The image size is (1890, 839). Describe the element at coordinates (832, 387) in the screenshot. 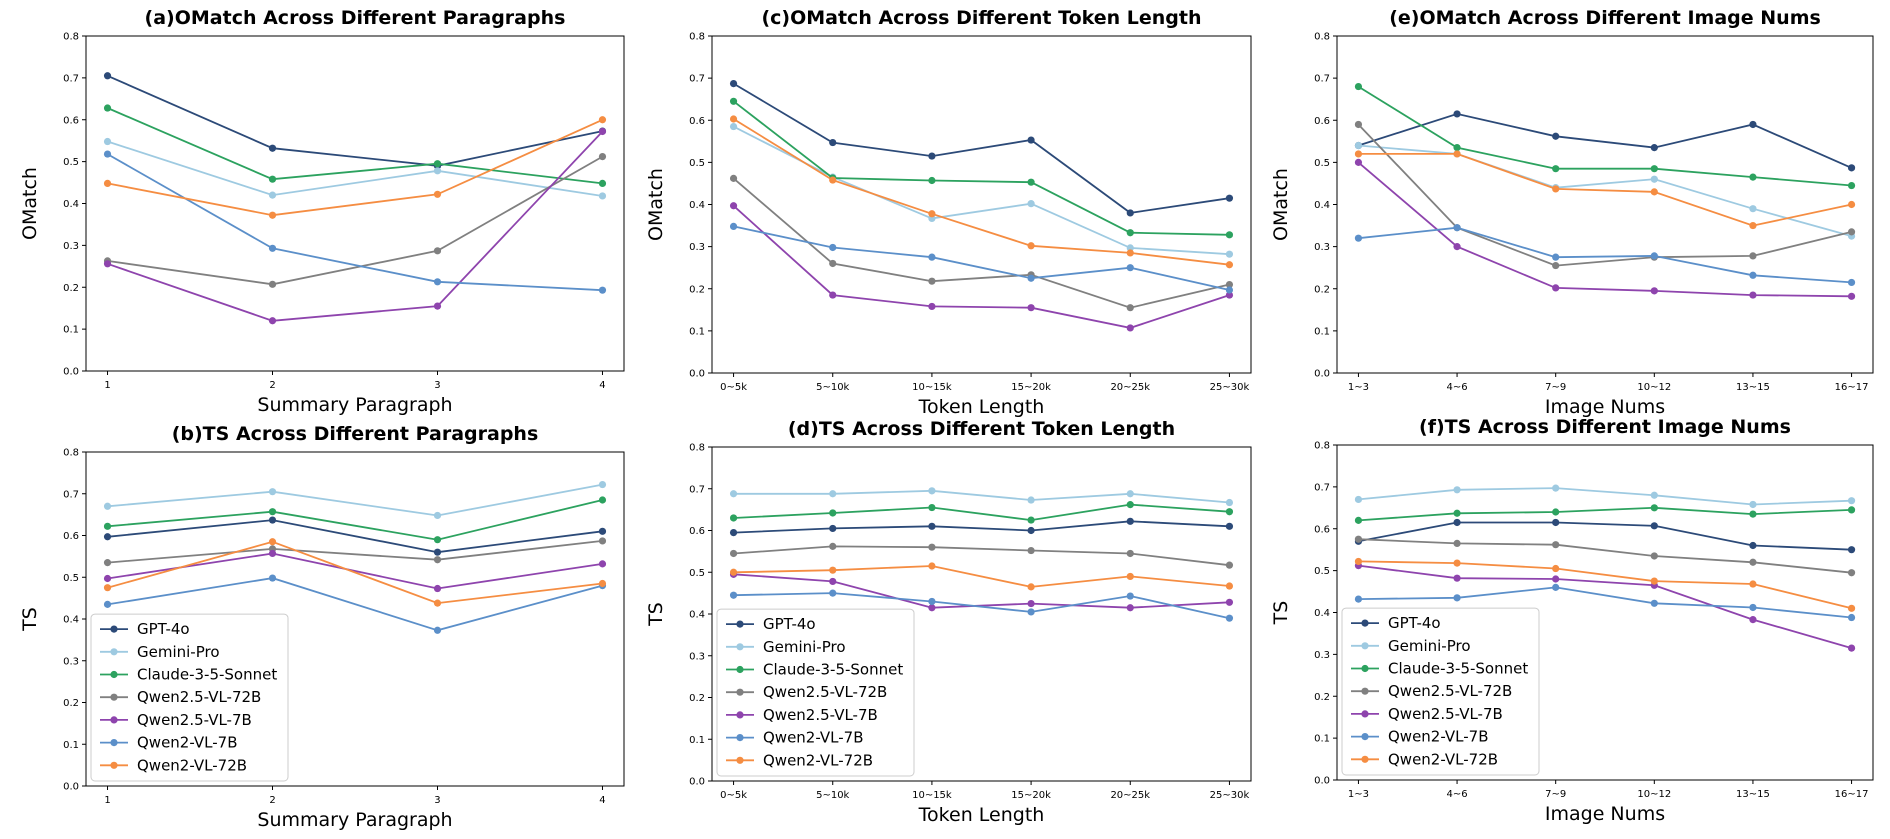

I see `x-tick-label: 5~10k` at that location.